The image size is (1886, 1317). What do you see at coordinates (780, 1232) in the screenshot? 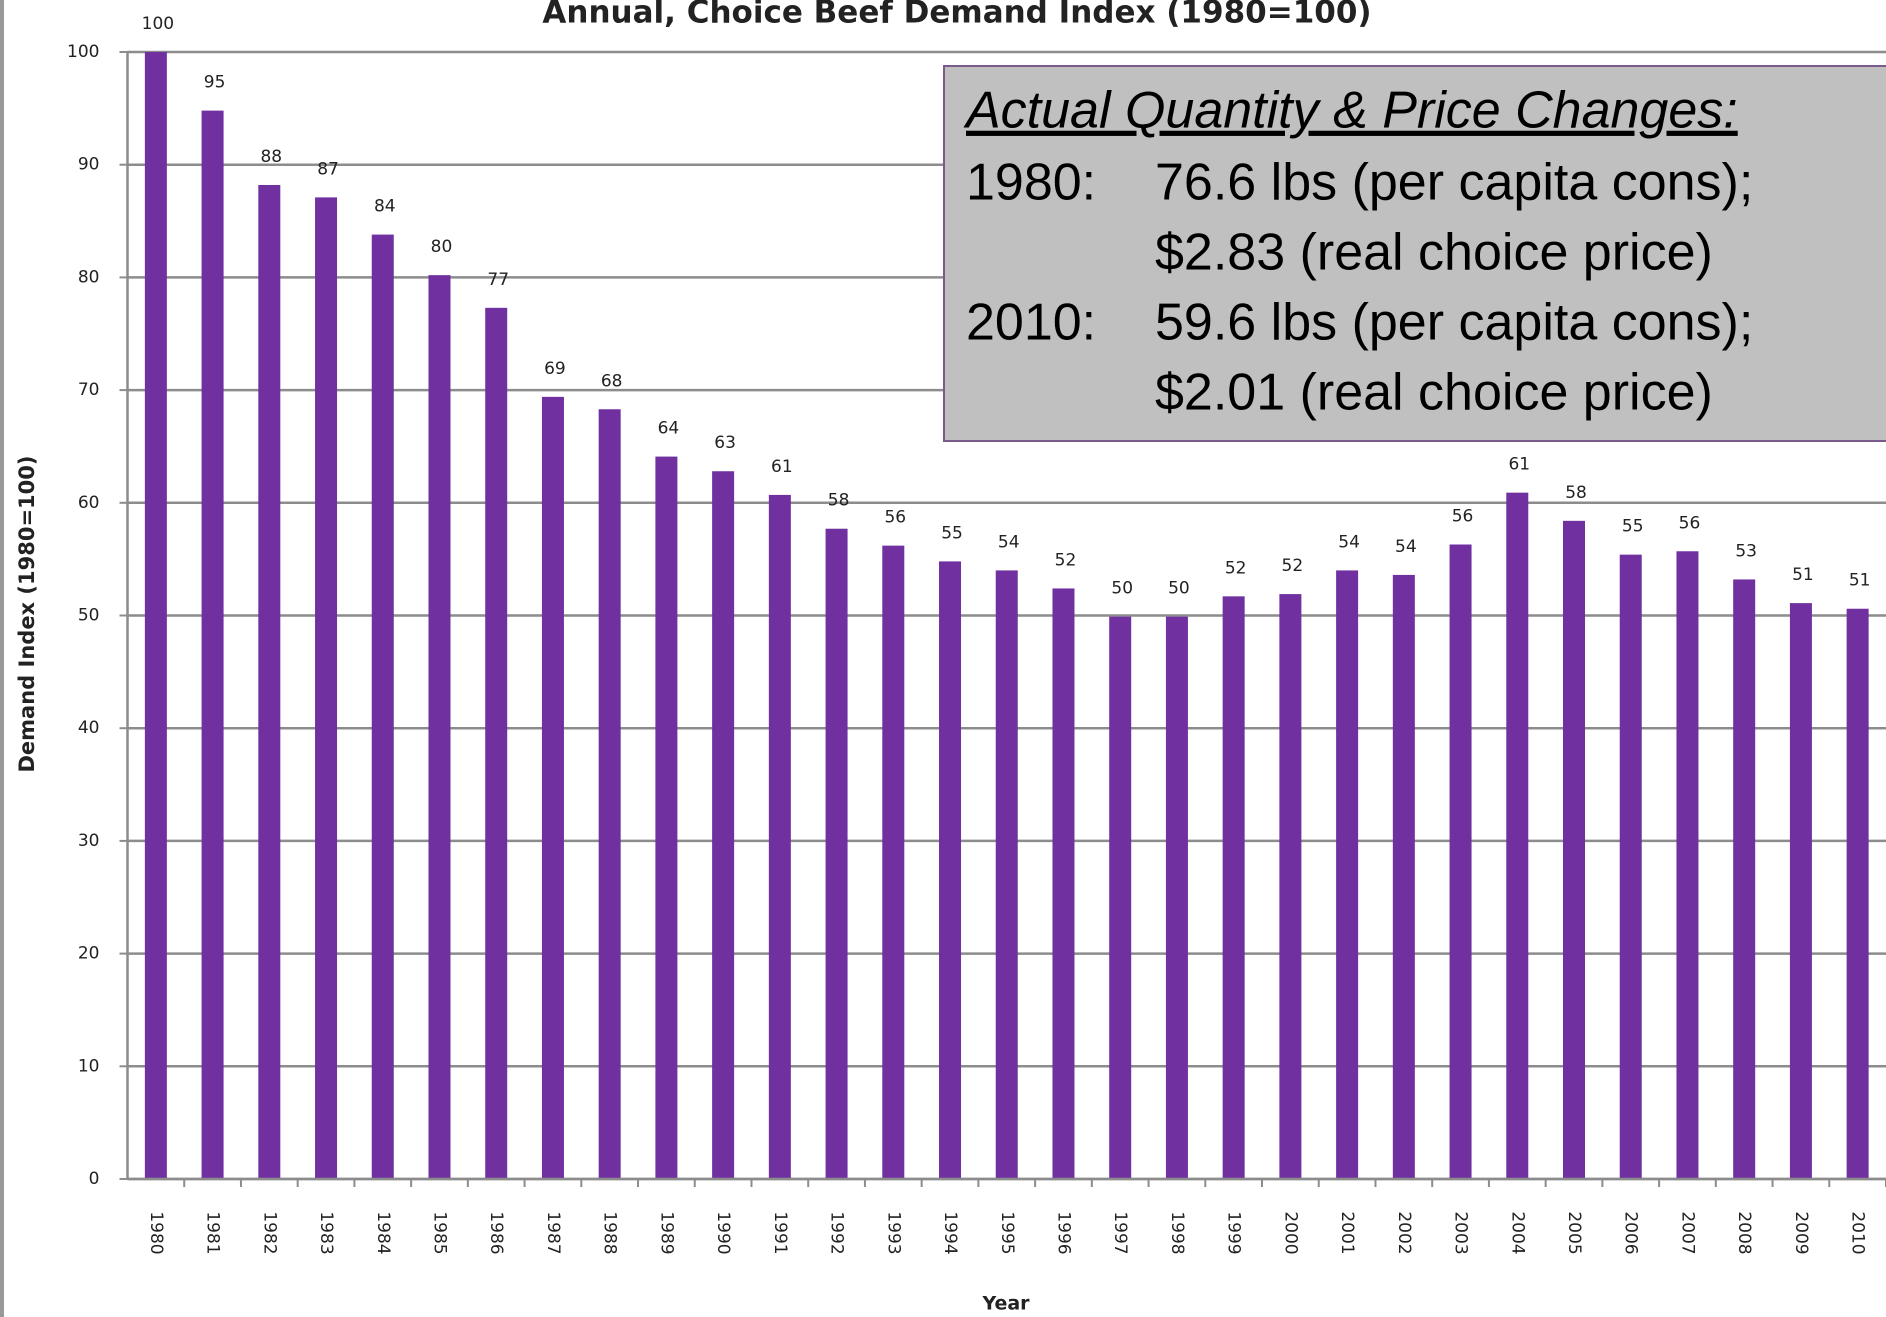
I see `x-tick-label: 1991` at bounding box center [780, 1232].